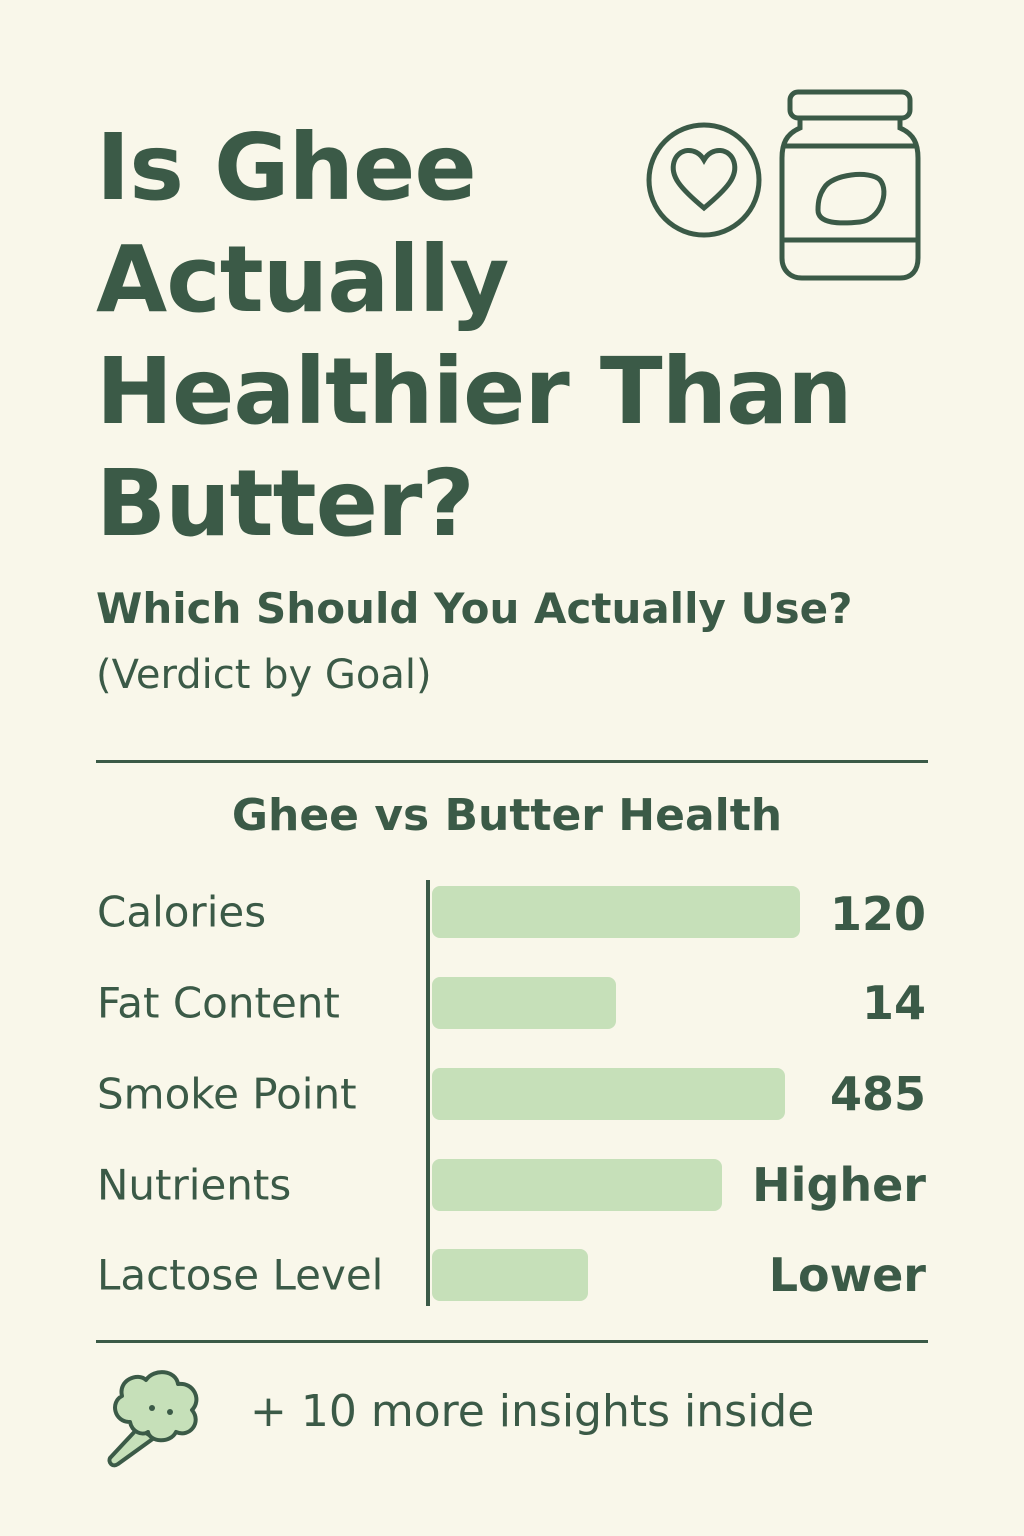  What do you see at coordinates (194, 1185) in the screenshot?
I see `row-label: Nutrients` at bounding box center [194, 1185].